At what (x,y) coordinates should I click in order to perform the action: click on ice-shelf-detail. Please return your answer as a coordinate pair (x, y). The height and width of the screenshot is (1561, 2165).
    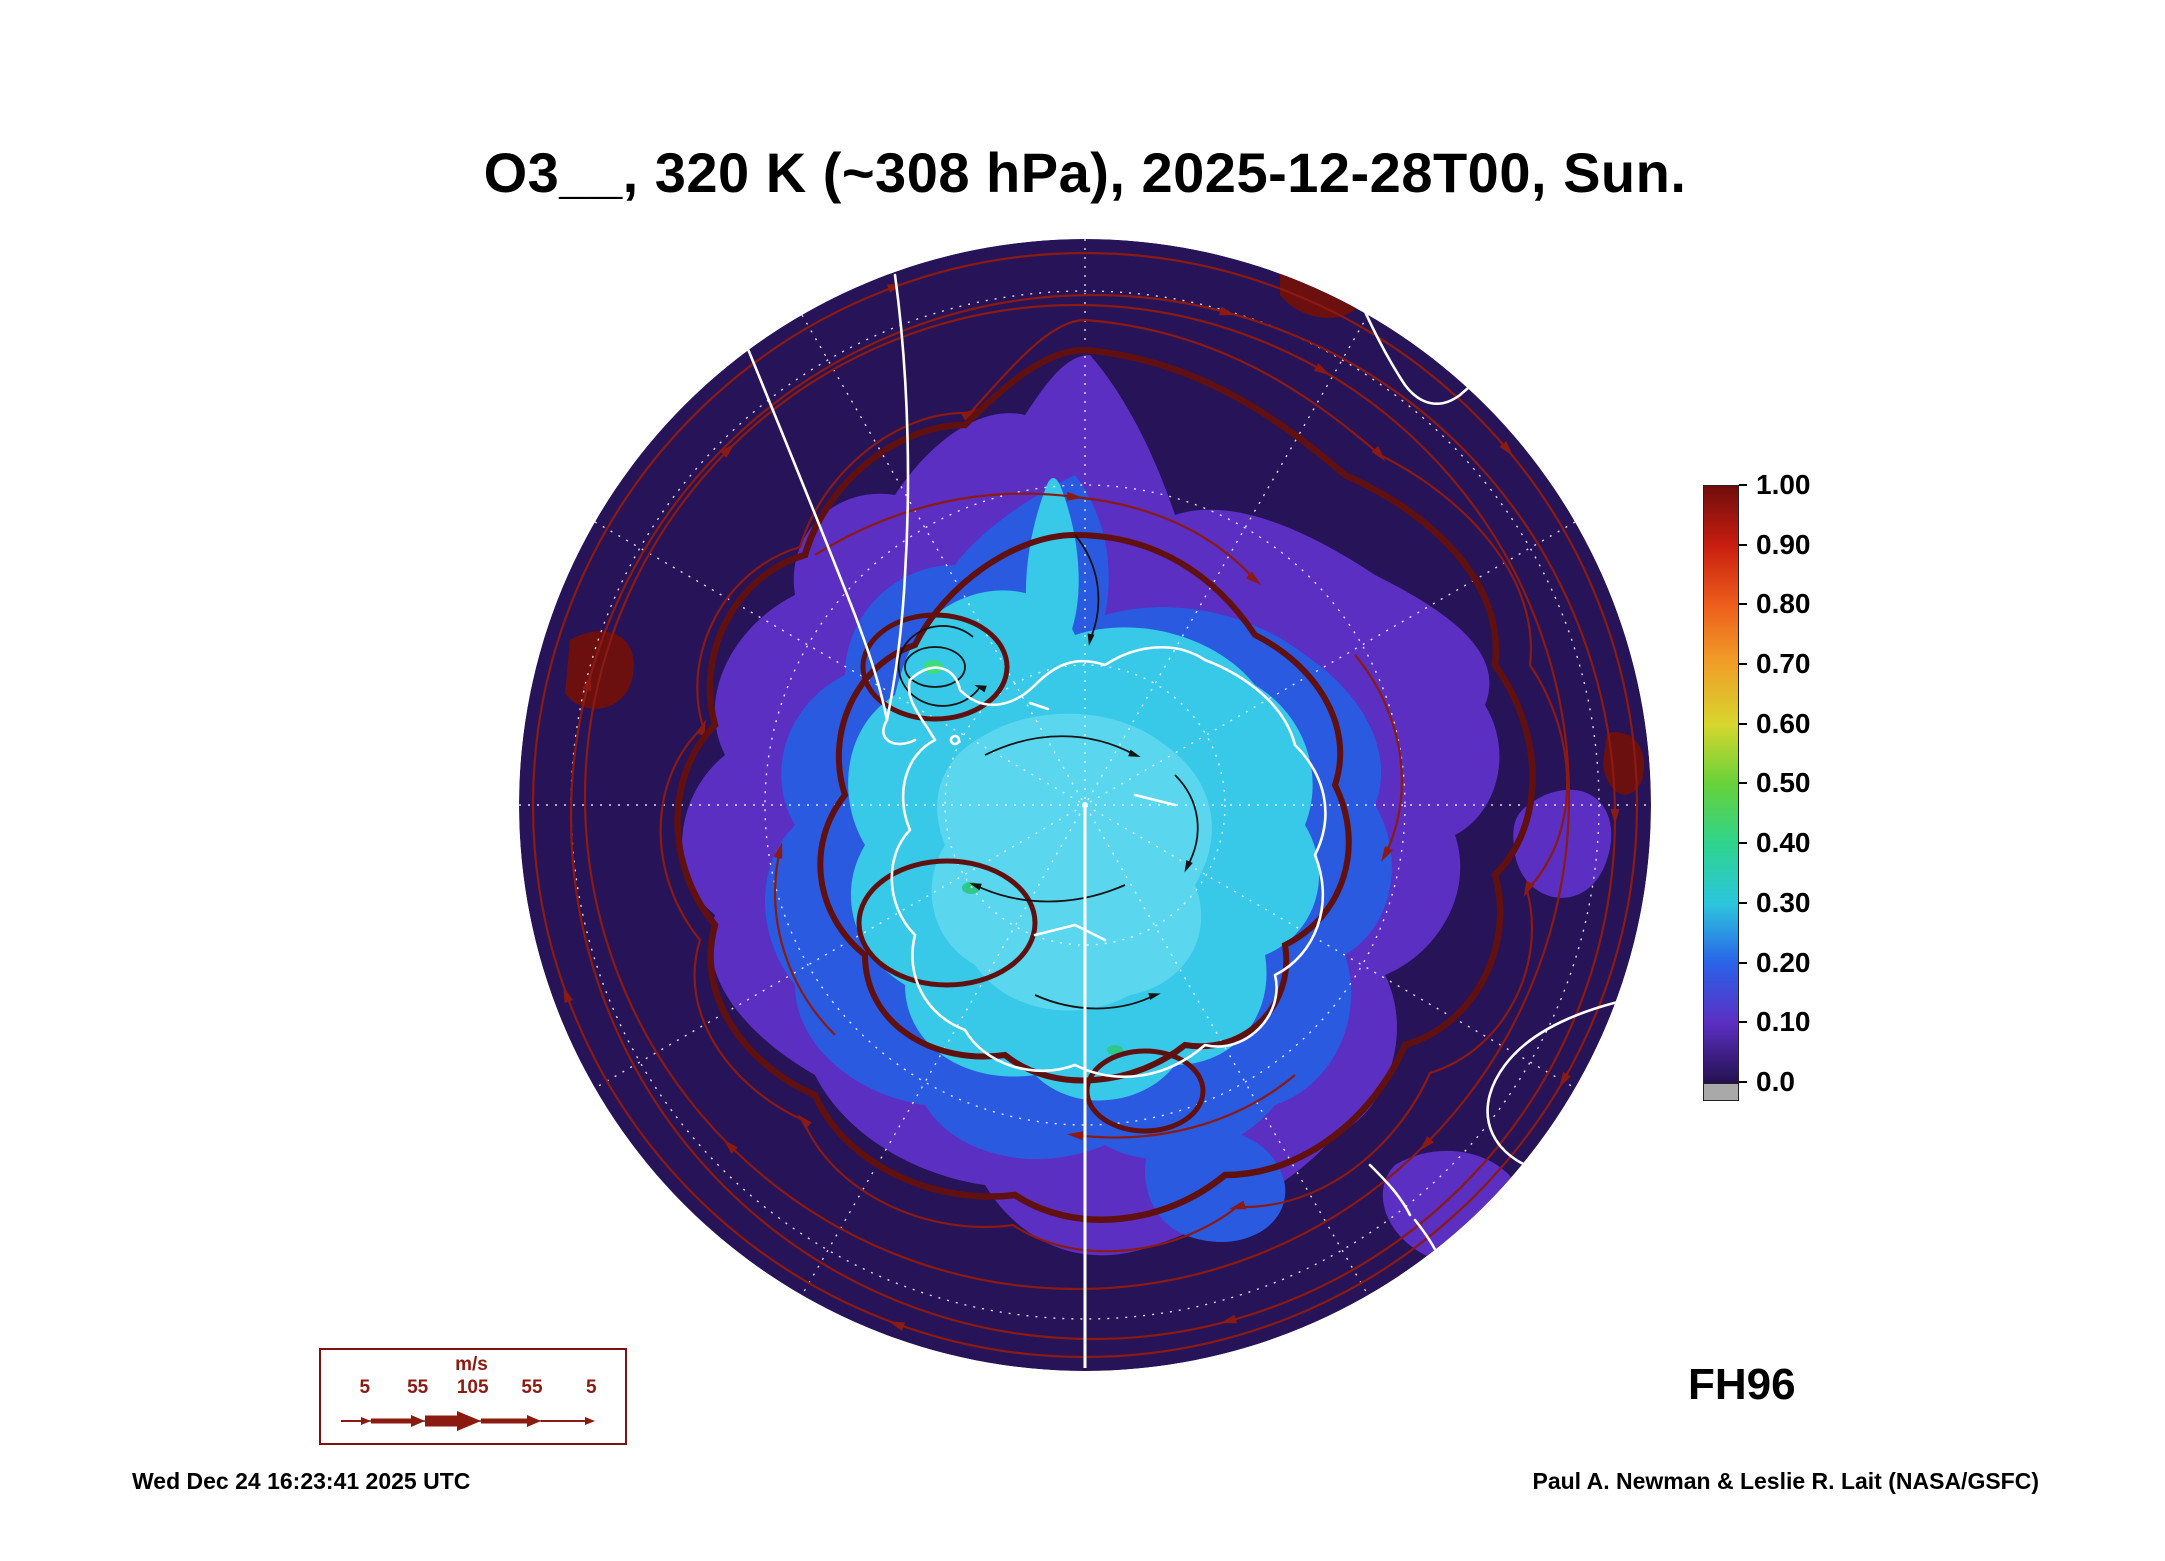
    Looking at the image, I should click on (1105, 867).